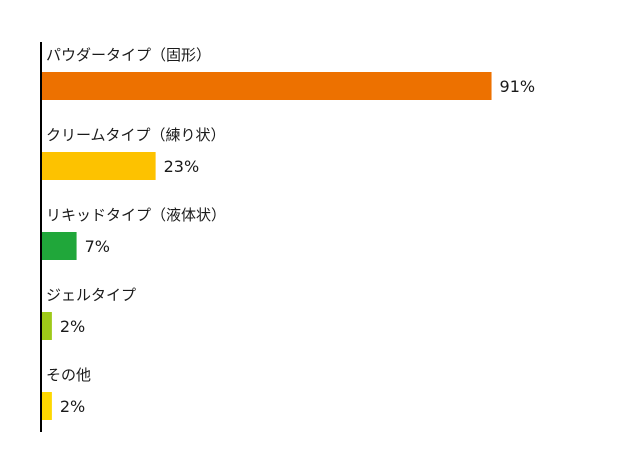 This screenshot has width=640, height=470. What do you see at coordinates (68, 375) in the screenshot?
I see `category-label: その他` at bounding box center [68, 375].